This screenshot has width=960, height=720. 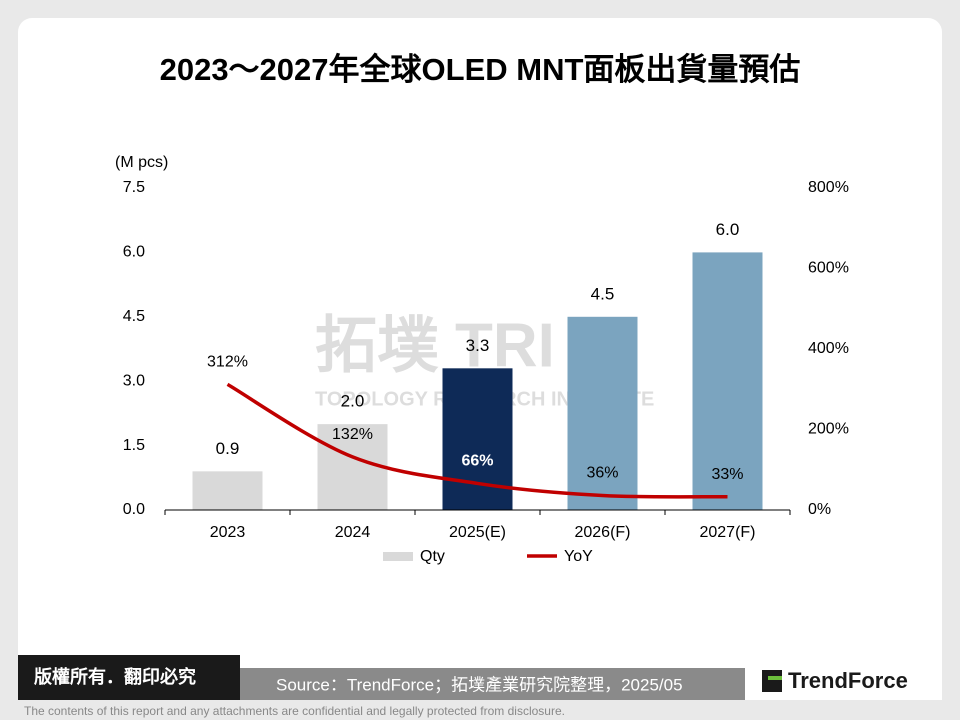 What do you see at coordinates (353, 532) in the screenshot?
I see `x-tick-label: 2024` at bounding box center [353, 532].